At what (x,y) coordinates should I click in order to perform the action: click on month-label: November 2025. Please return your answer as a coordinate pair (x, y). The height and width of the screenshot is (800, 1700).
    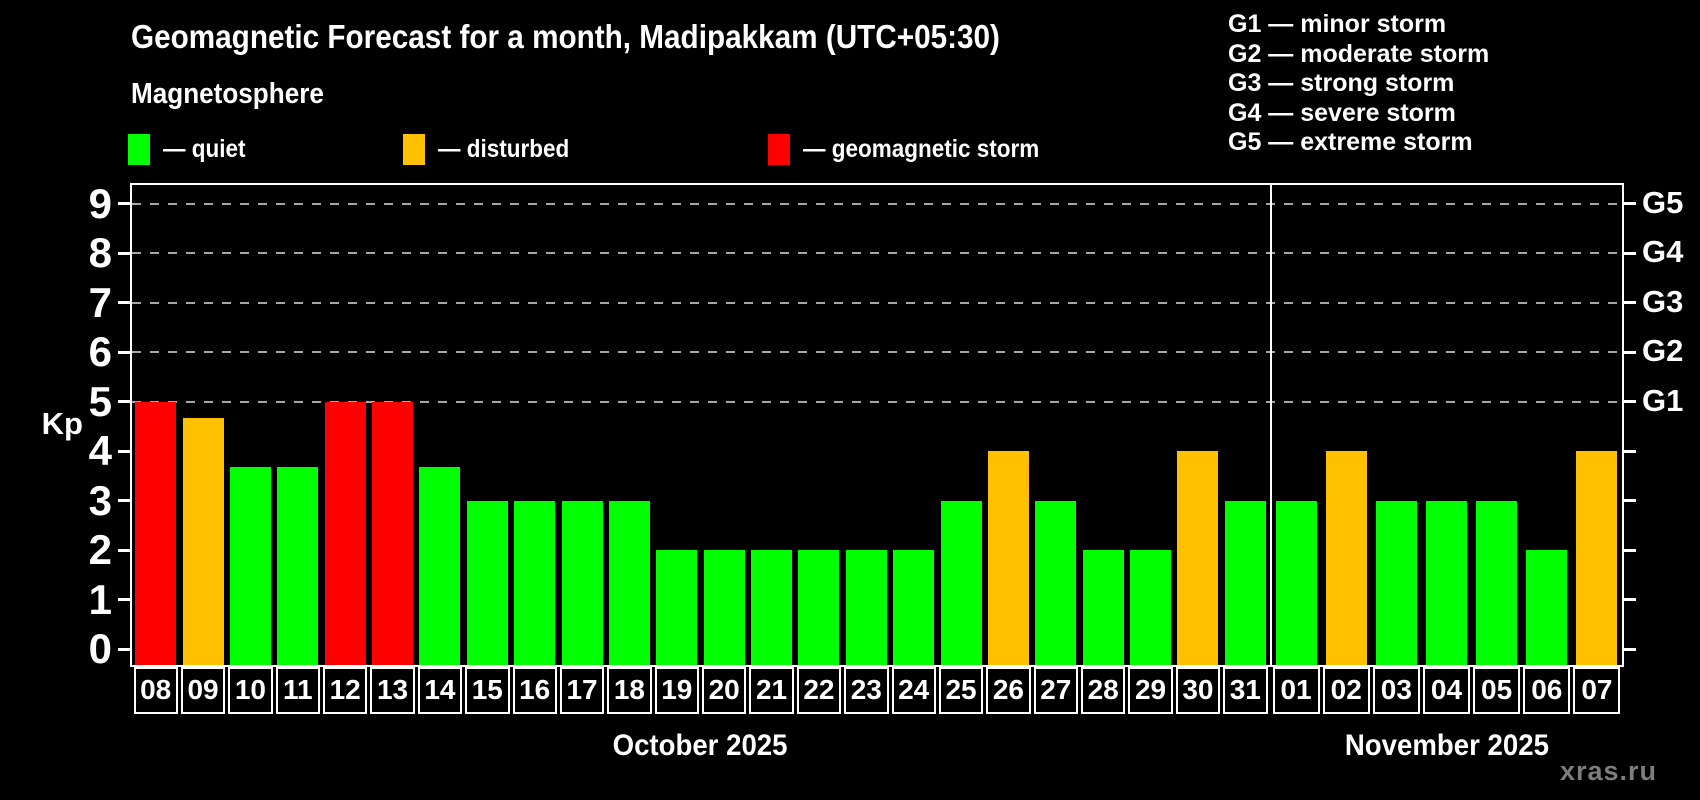
    Looking at the image, I should click on (1446, 746).